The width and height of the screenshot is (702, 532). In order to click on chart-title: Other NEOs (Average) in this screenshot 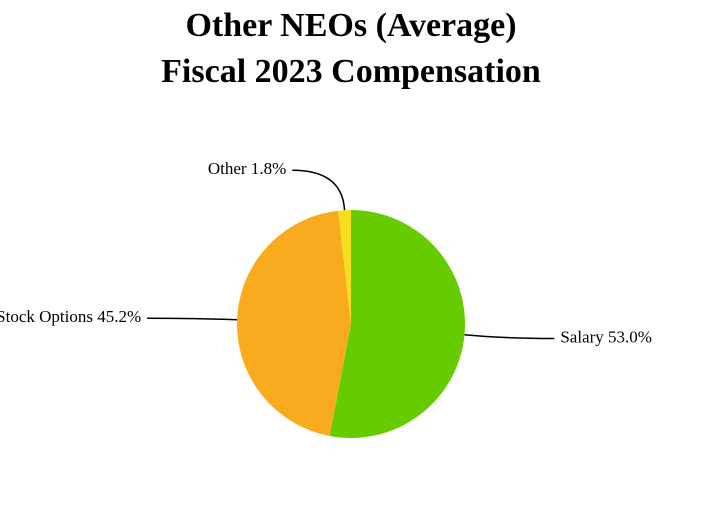, I will do `click(350, 25)`.